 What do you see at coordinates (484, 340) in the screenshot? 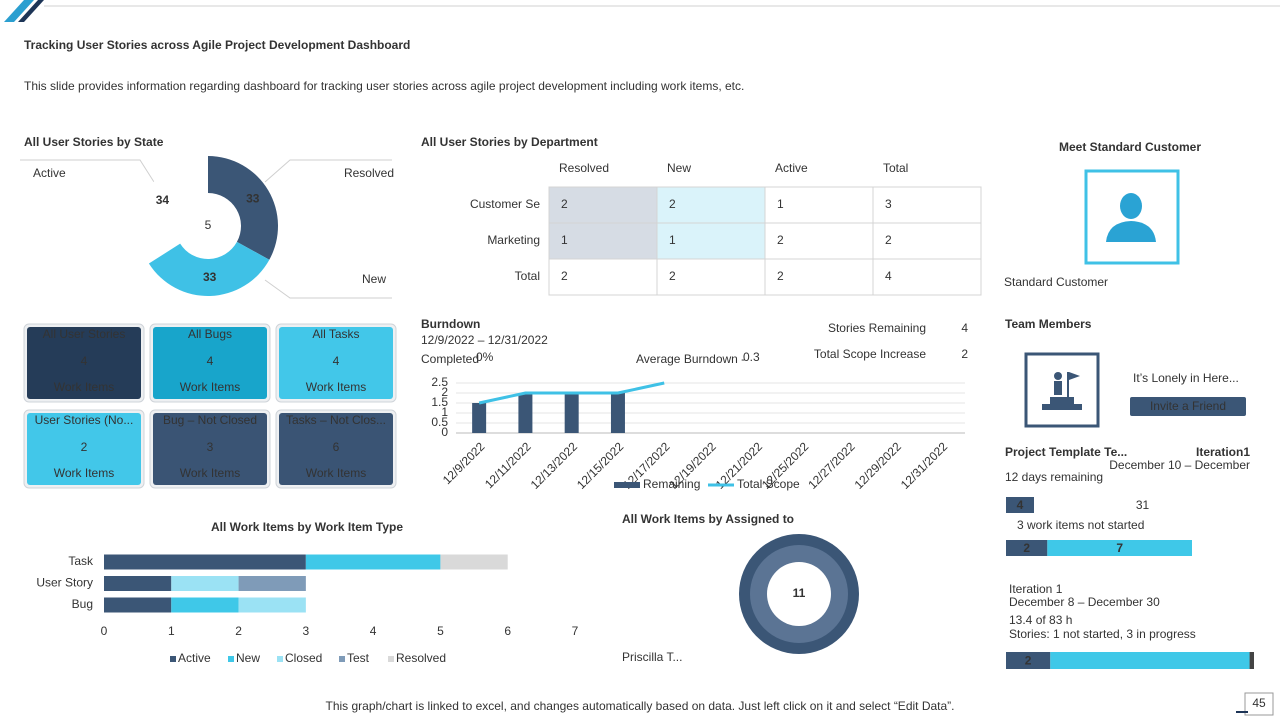
I see `date-range: 12/9/2022 – 12/31/2022` at bounding box center [484, 340].